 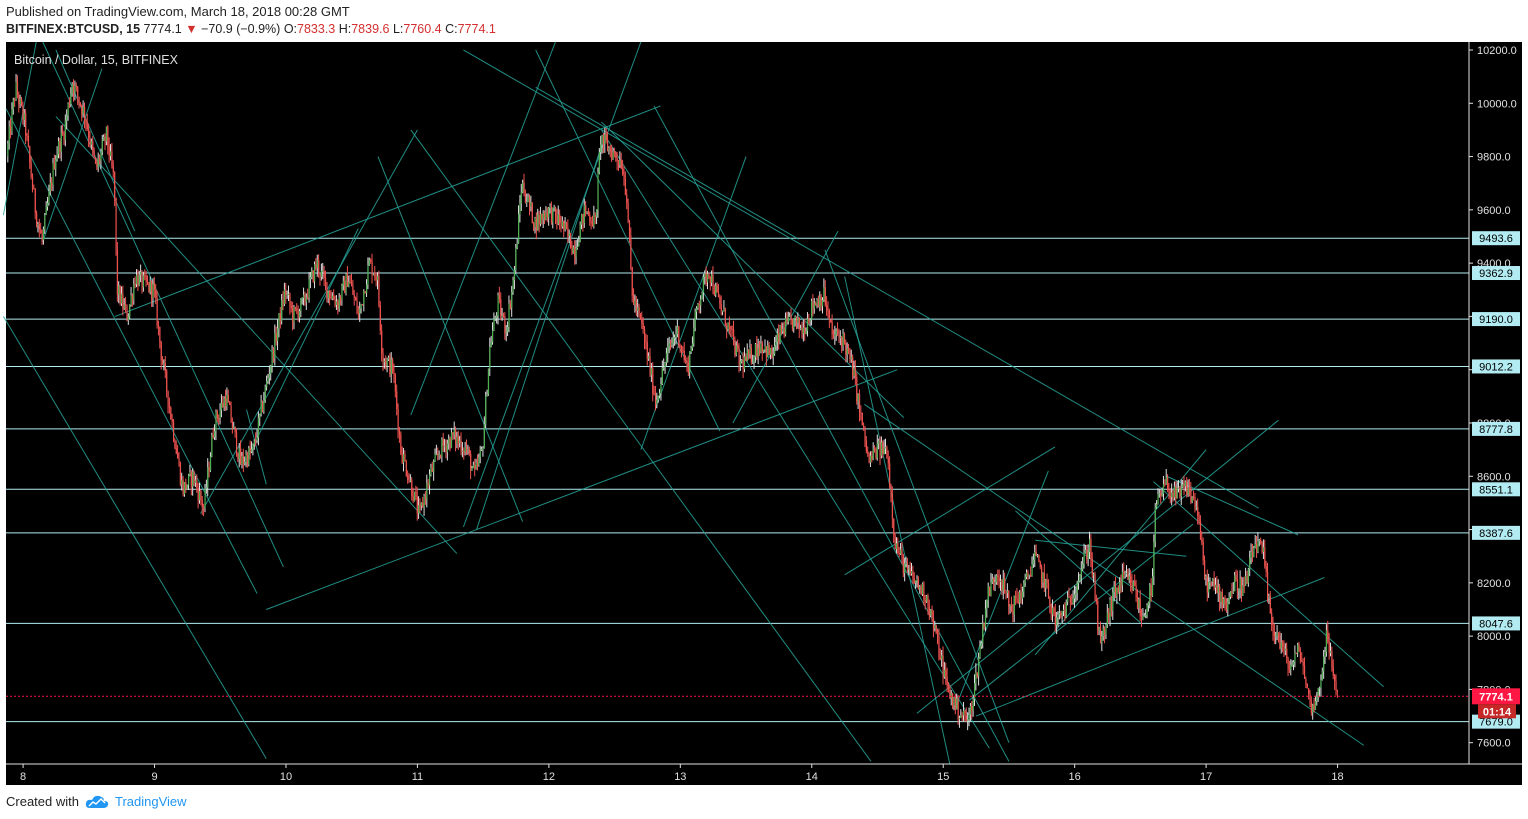 I want to click on level-label-box, so click(x=1496, y=489).